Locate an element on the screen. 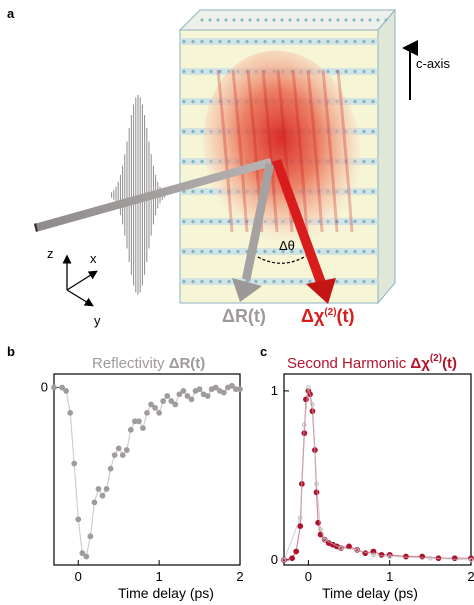 This screenshot has height=605, width=474. shg-beam is located at coordinates (304, 231).